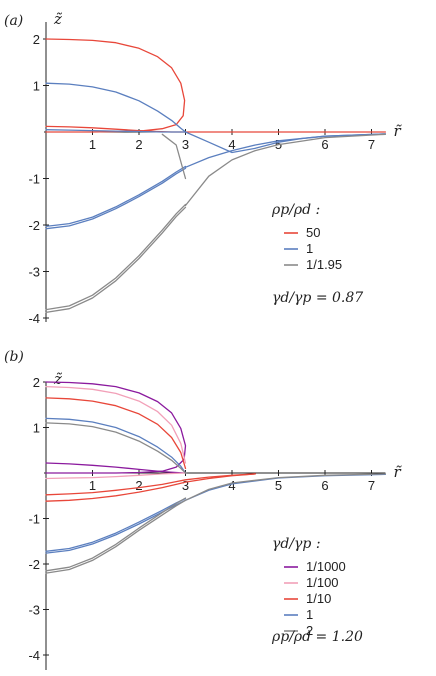 The width and height of the screenshot is (436, 676). I want to click on legend-entry: 2, so click(309, 630).